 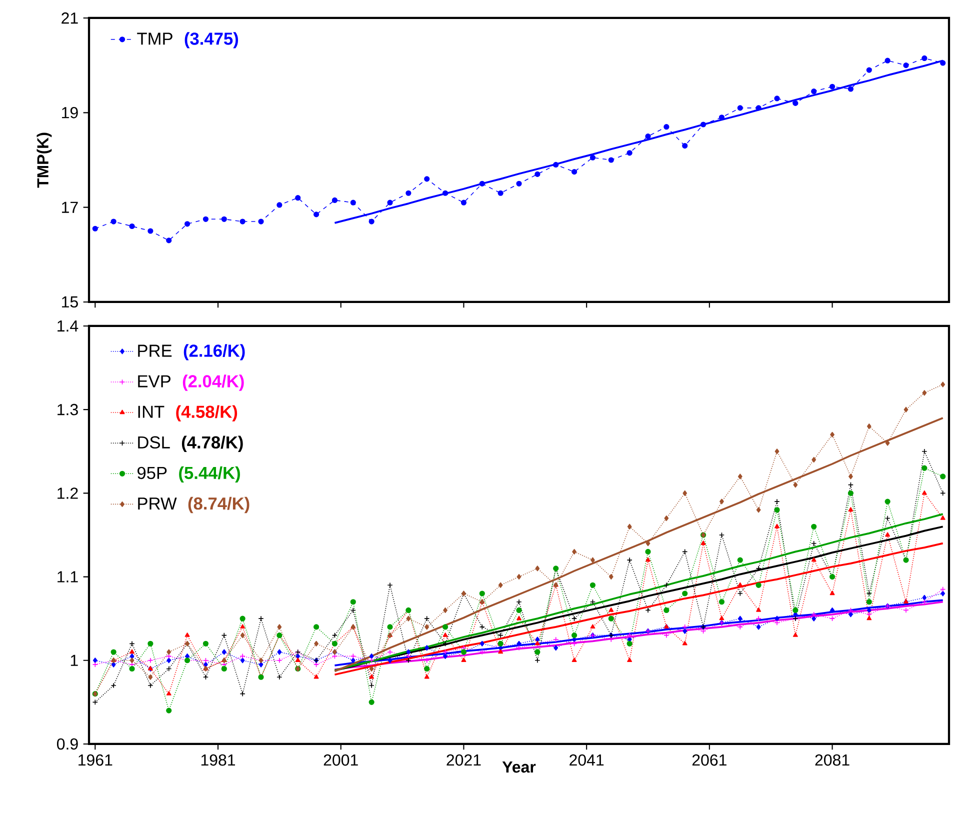 I want to click on legend-label: DSL, so click(x=154, y=442).